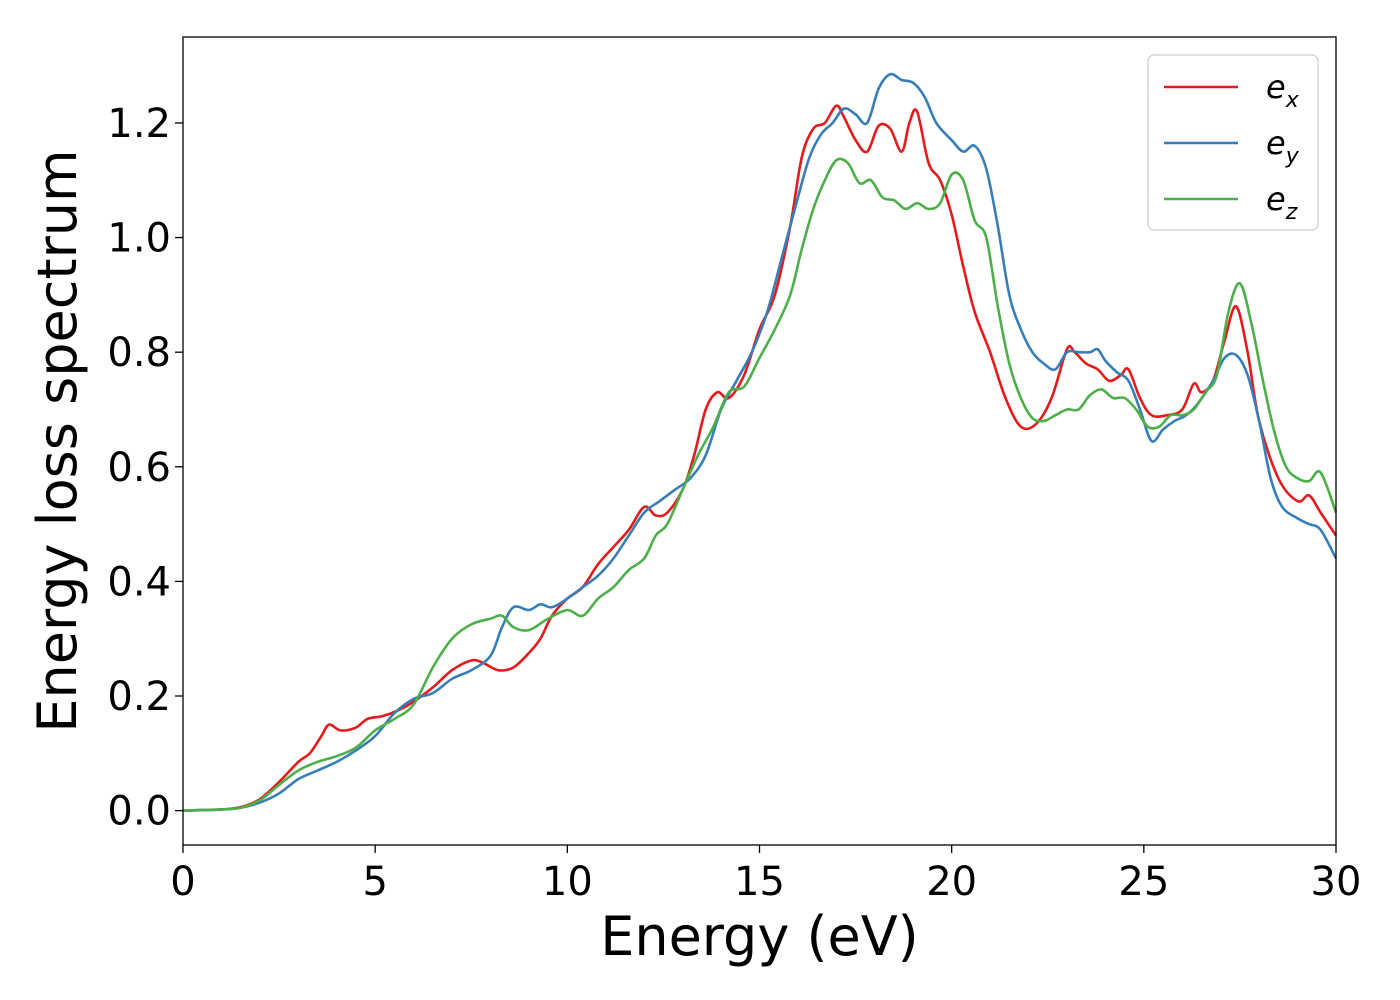 Image resolution: width=1400 pixels, height=1000 pixels. Describe the element at coordinates (1283, 90) in the screenshot. I see `legend-label-x: ex` at that location.